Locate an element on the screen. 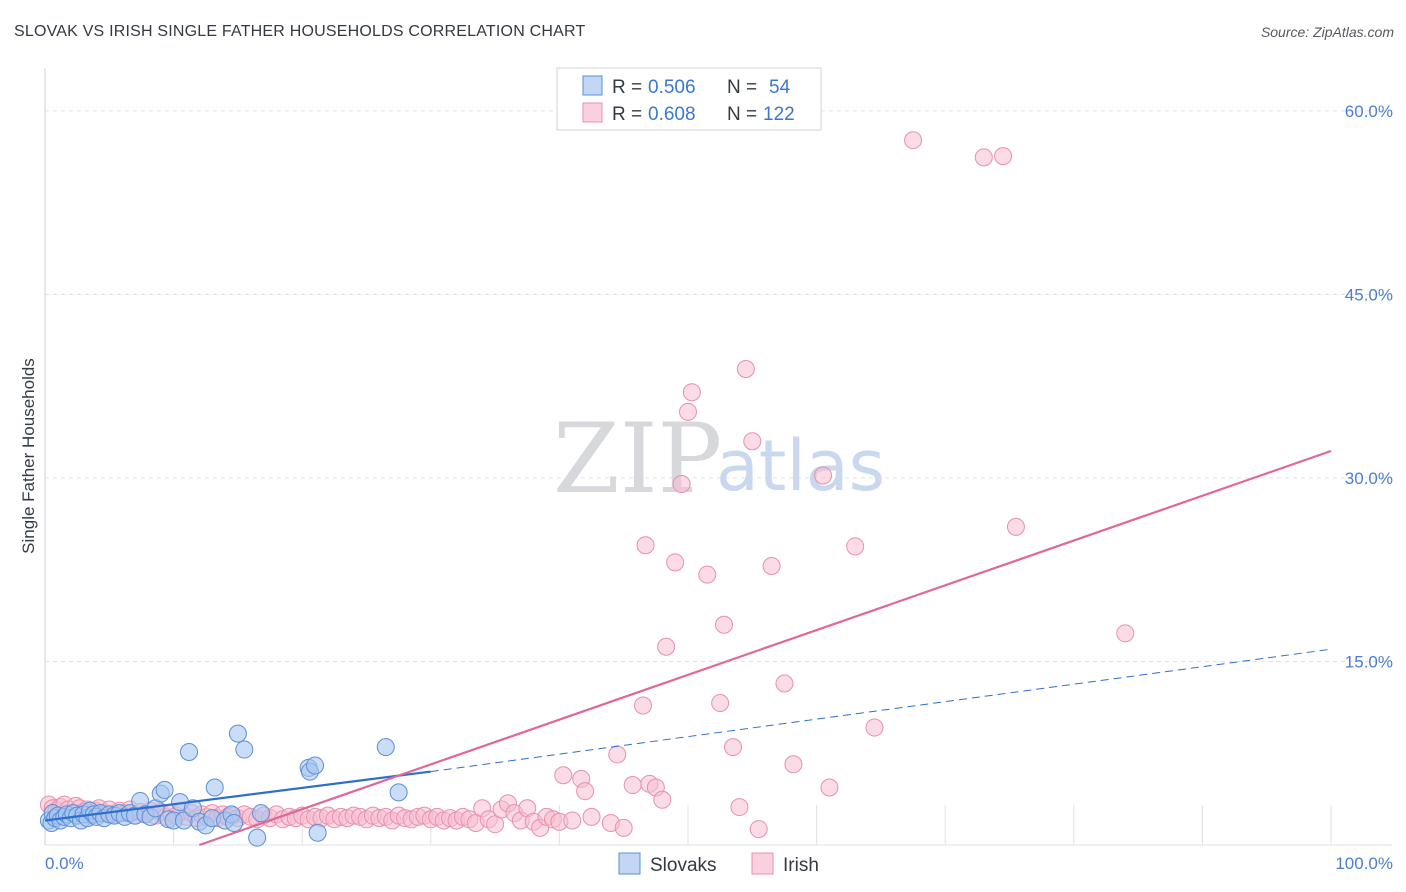 This screenshot has height=892, width=1406. legend-n-label-irish: N = is located at coordinates (742, 114).